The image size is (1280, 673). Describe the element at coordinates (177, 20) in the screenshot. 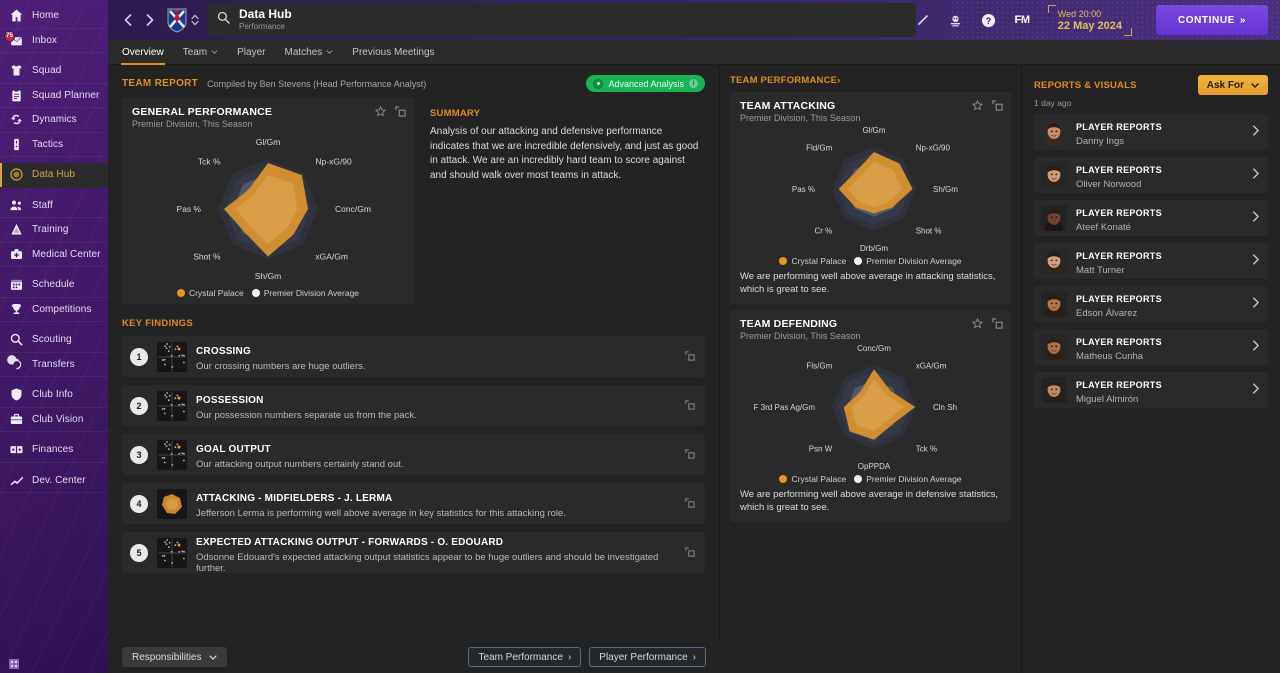

I see `crystal-palace-badge-icon` at that location.